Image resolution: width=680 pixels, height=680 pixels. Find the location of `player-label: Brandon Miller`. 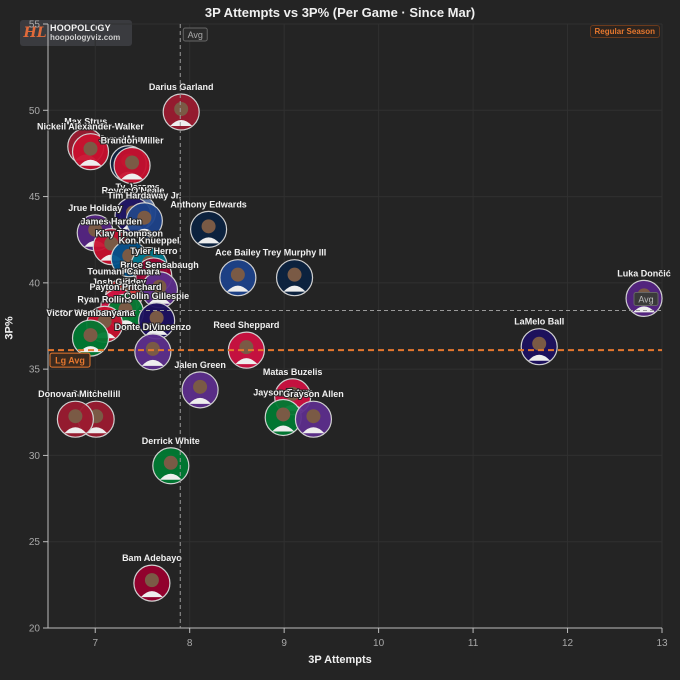

player-label: Brandon Miller is located at coordinates (133, 141).